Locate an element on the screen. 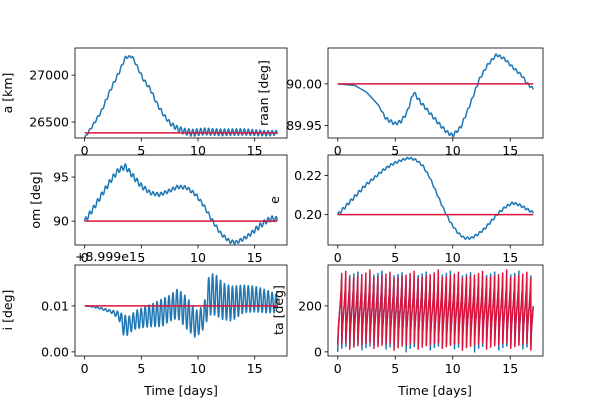 Image resolution: width=600 pixels, height=400 pixels. panel-ta-xtick-label: 10 is located at coordinates (453, 368).